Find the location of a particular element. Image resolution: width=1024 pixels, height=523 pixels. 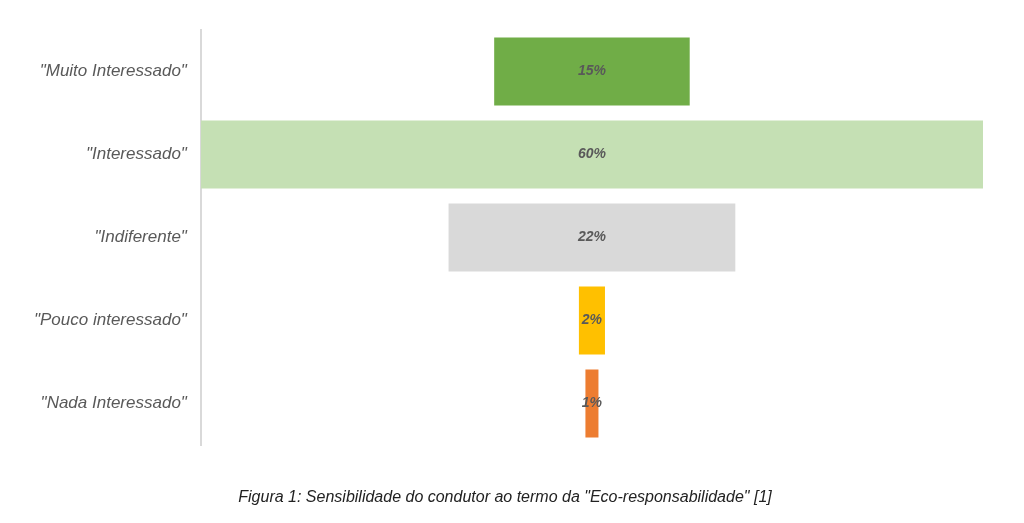

data-label: 2% is located at coordinates (591, 319).